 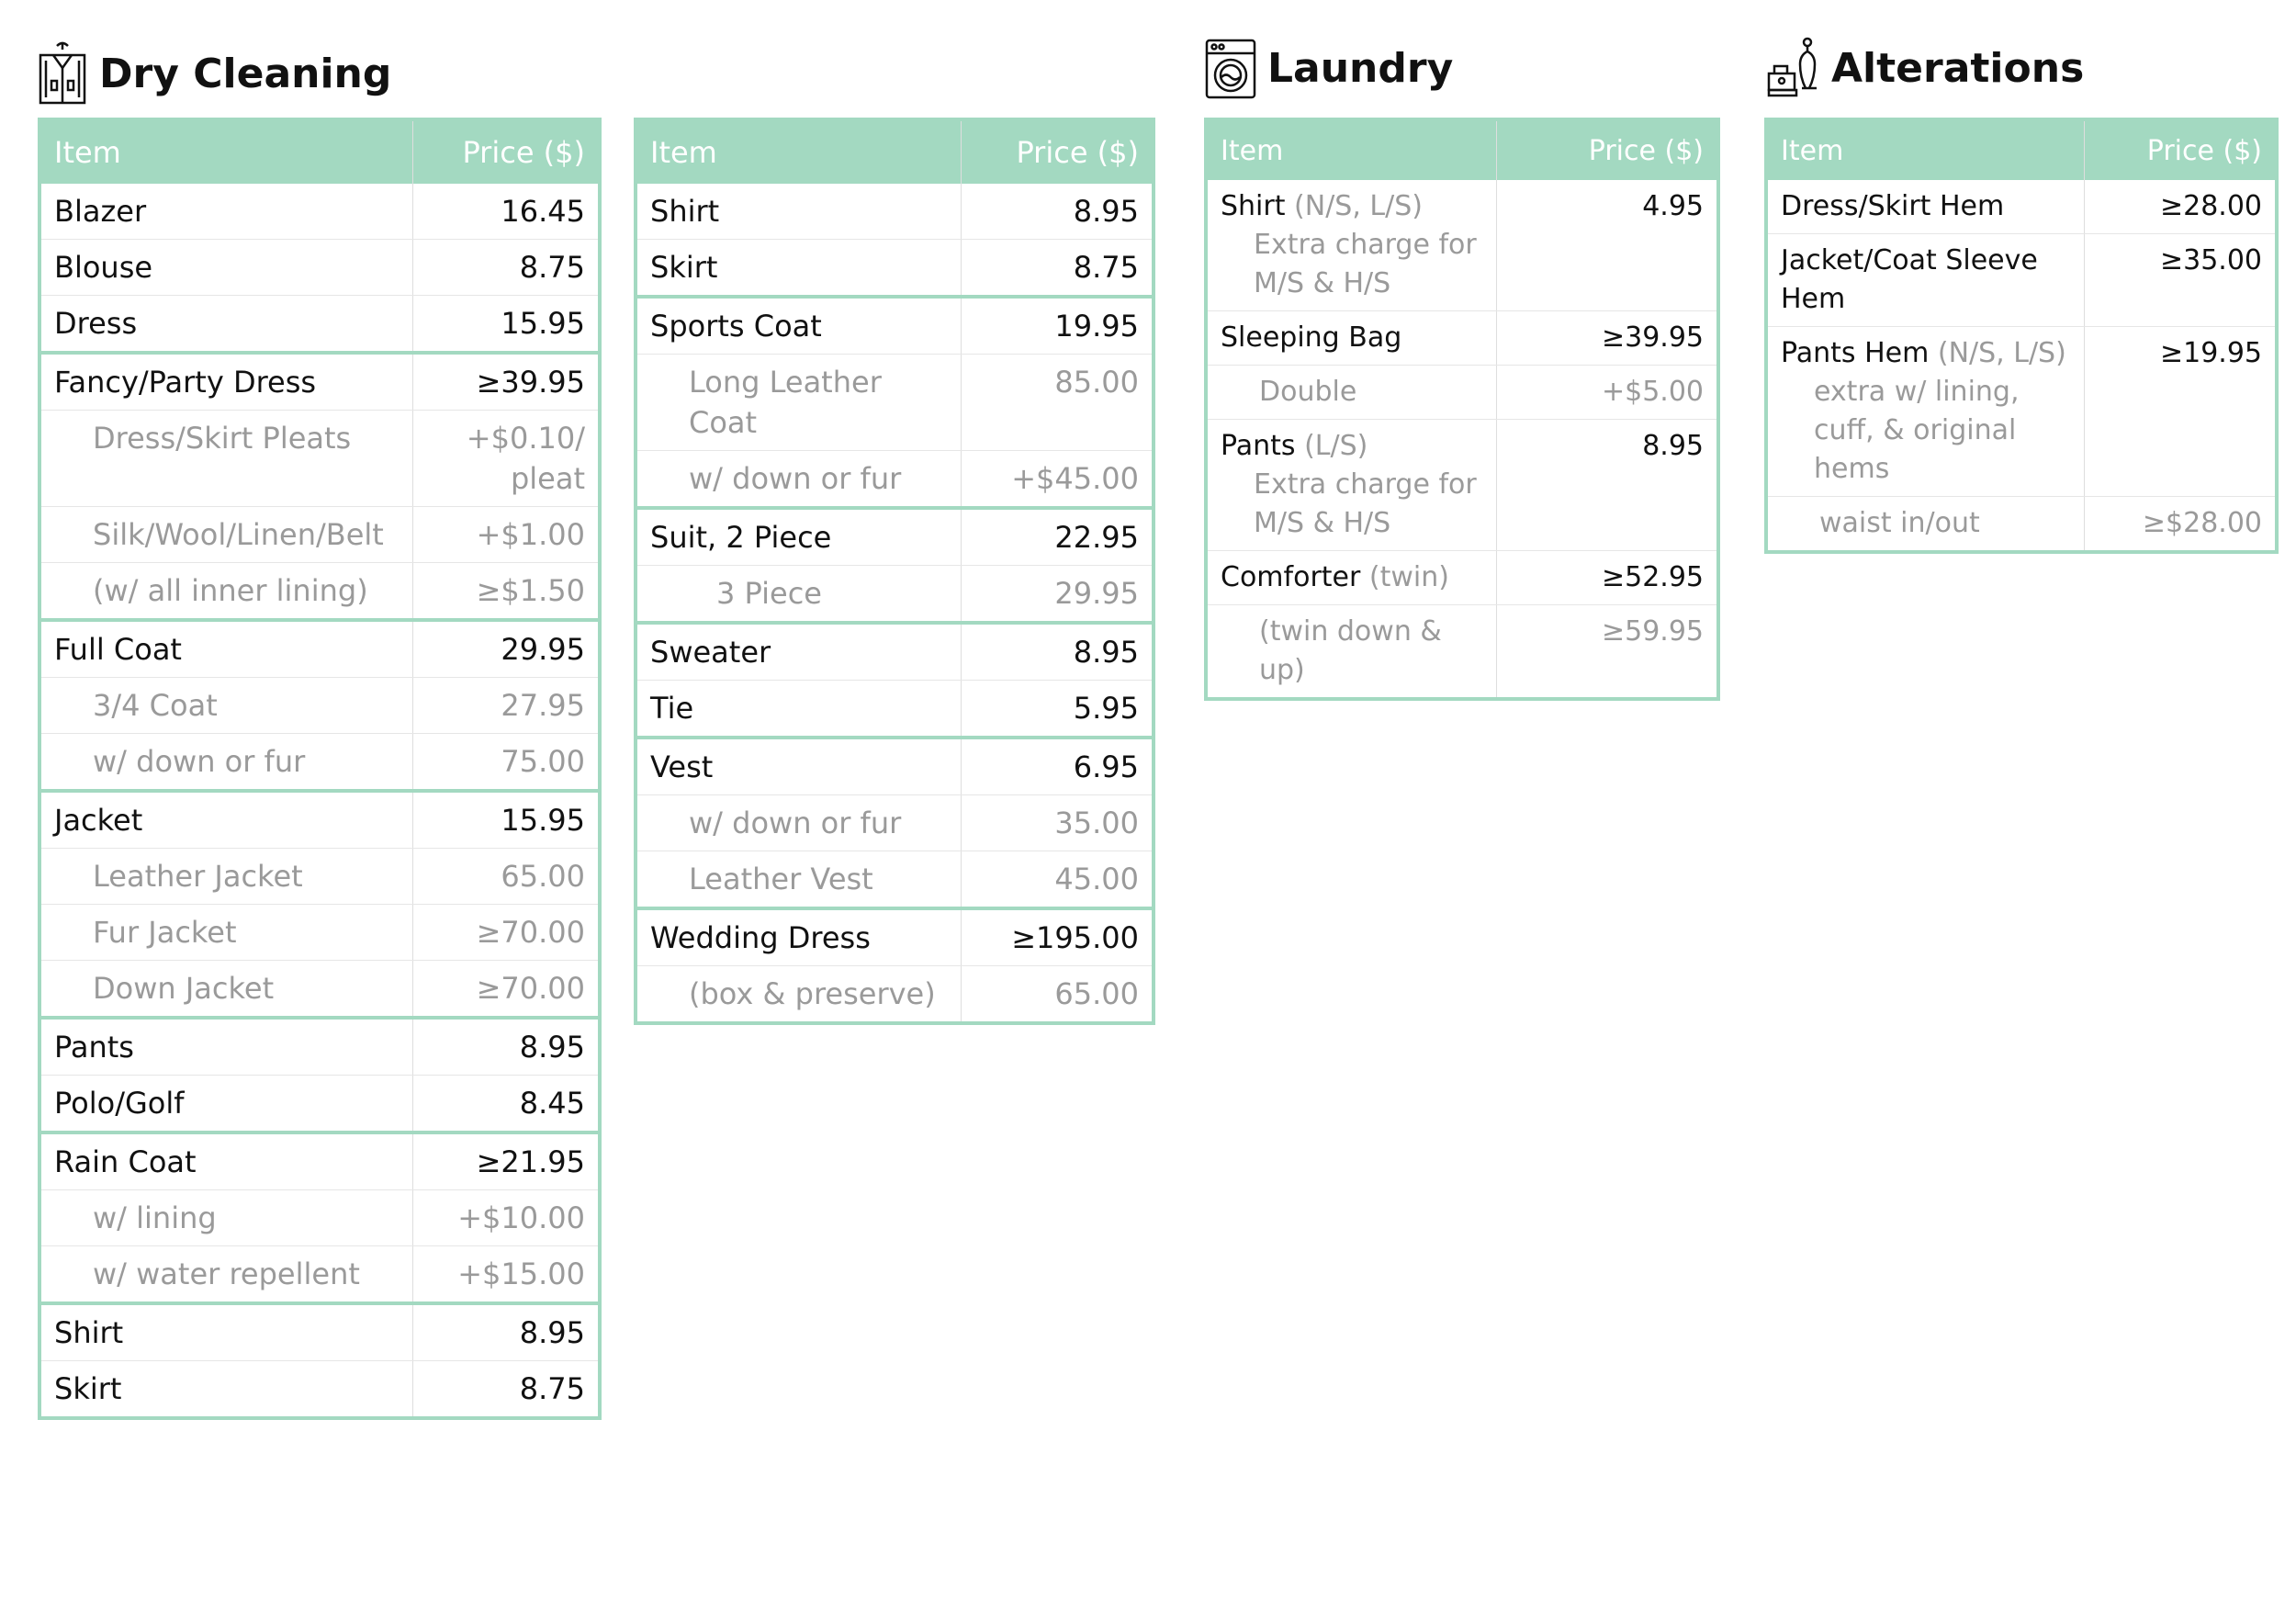 What do you see at coordinates (155, 1218) in the screenshot?
I see `item-name: w/ lining` at bounding box center [155, 1218].